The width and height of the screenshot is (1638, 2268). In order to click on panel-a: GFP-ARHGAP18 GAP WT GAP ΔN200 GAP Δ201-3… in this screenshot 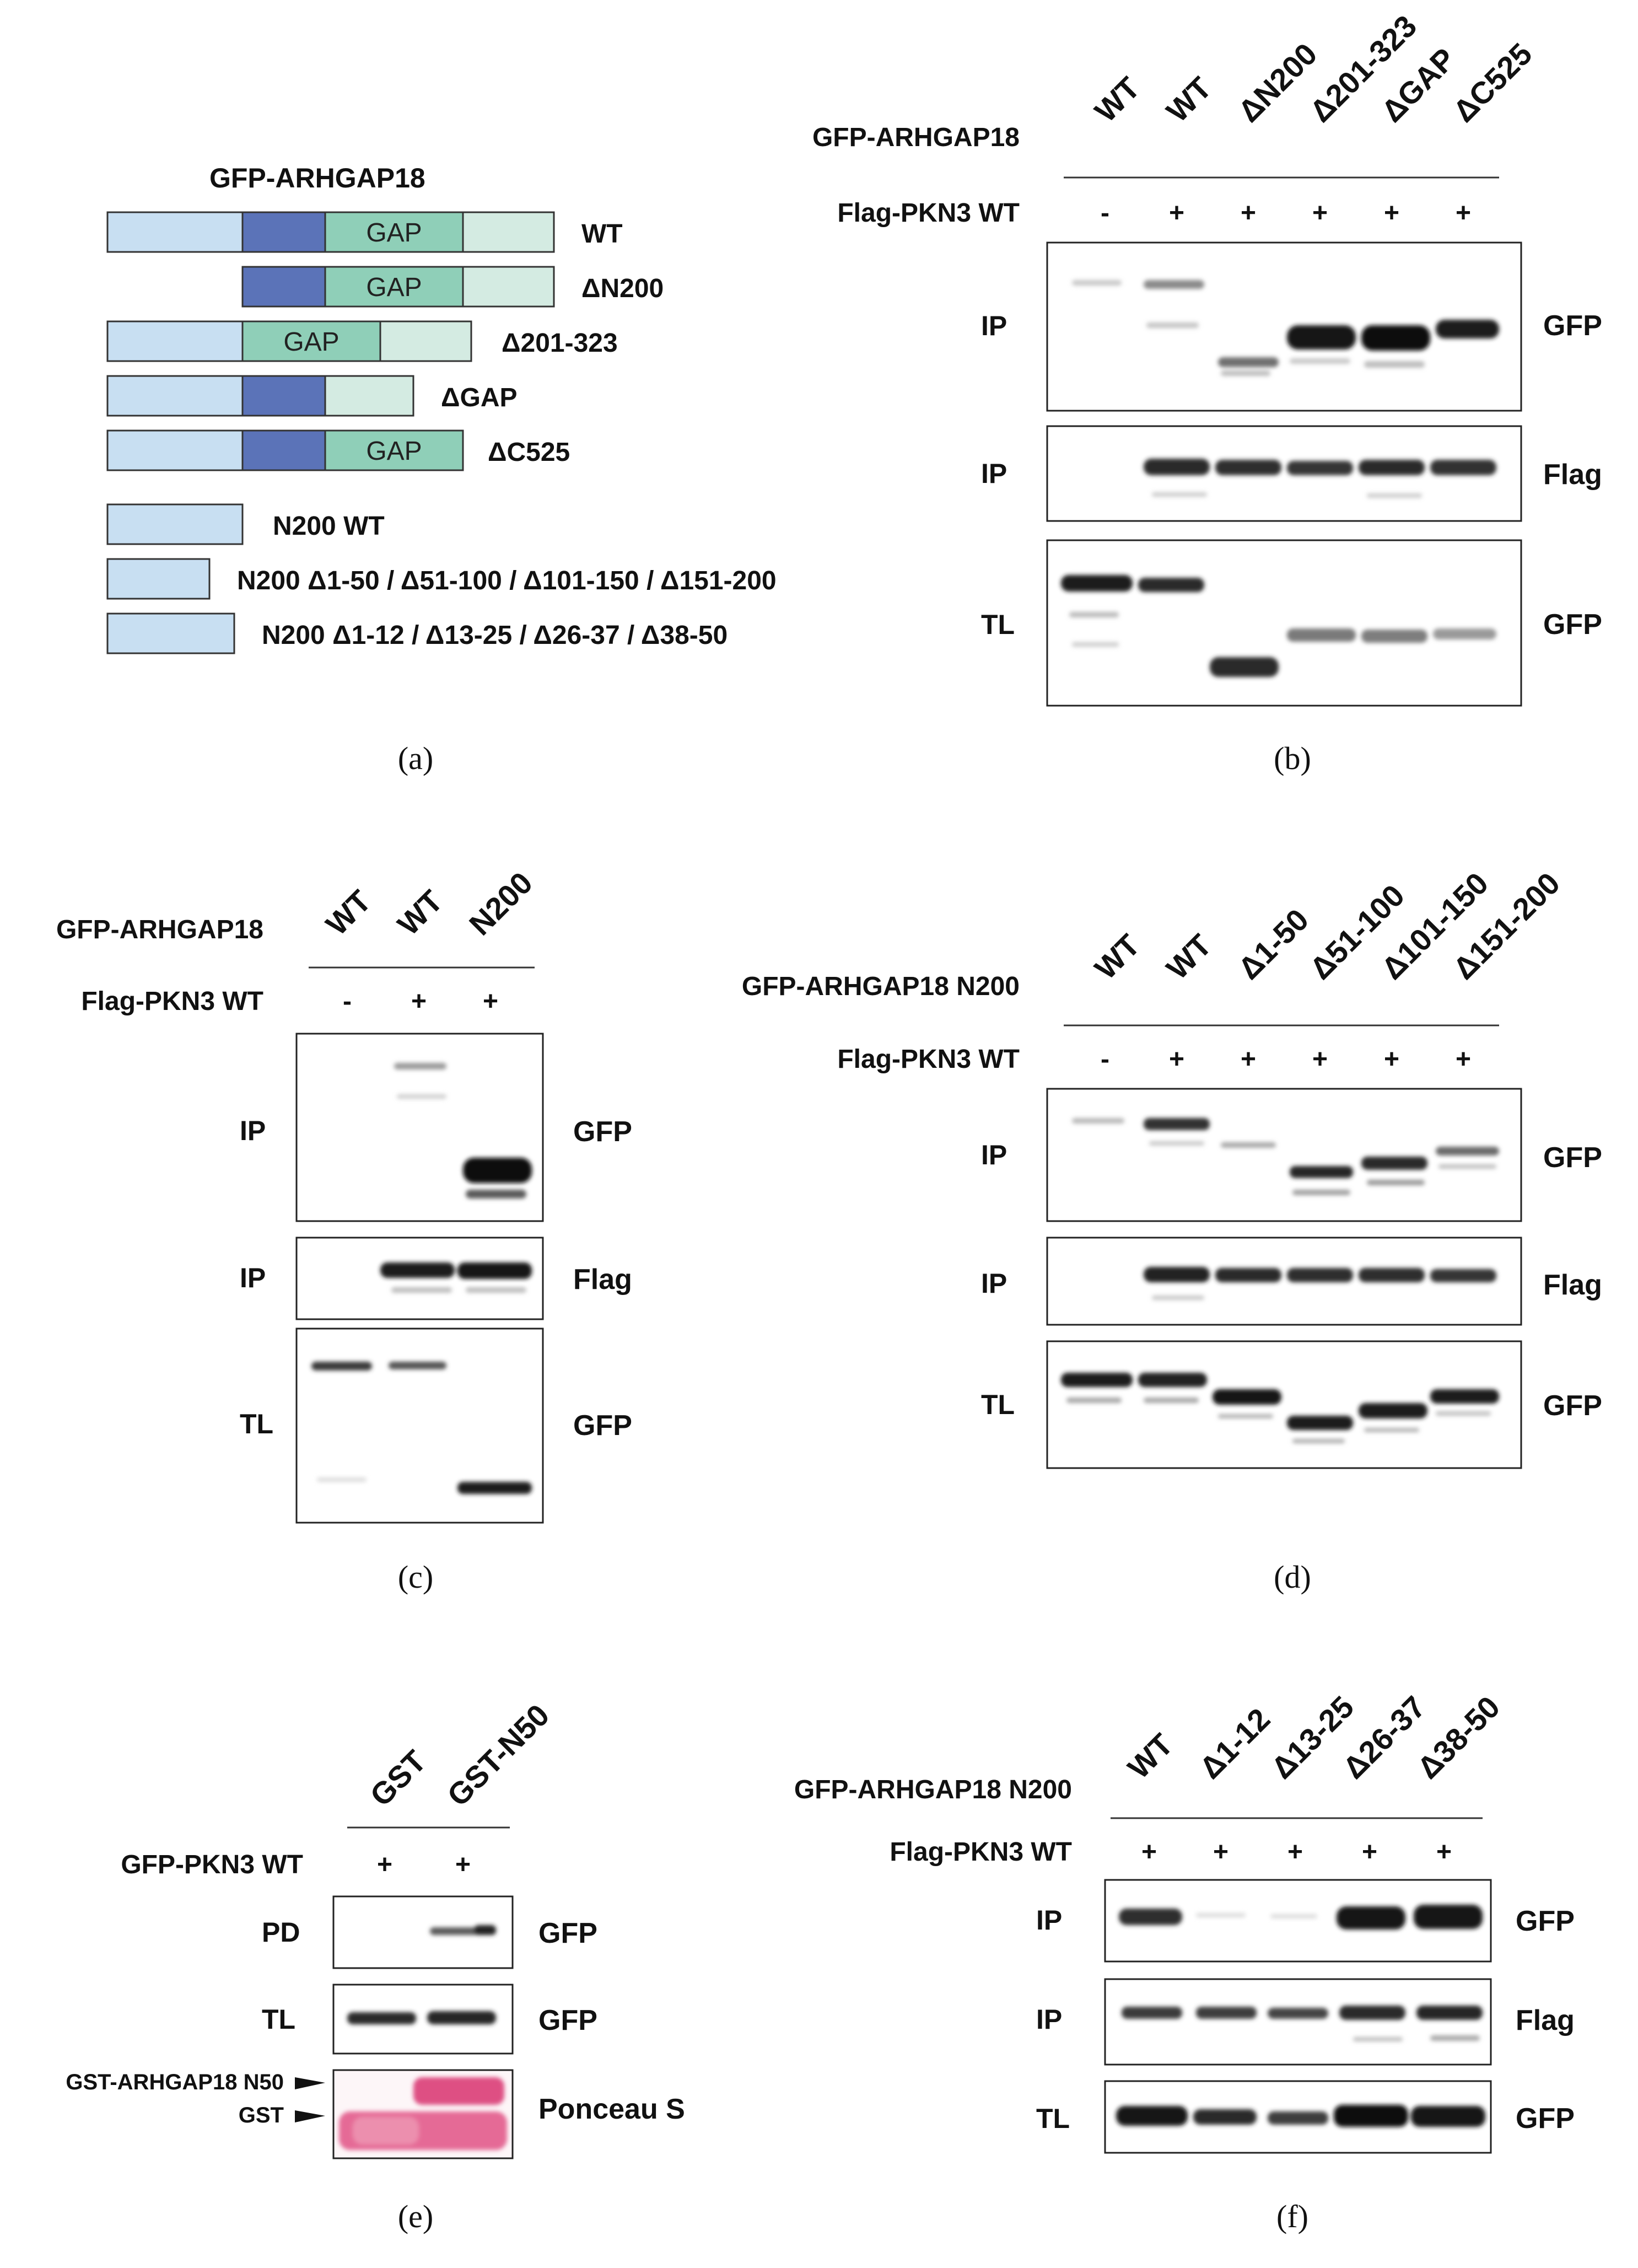, I will do `click(441, 470)`.